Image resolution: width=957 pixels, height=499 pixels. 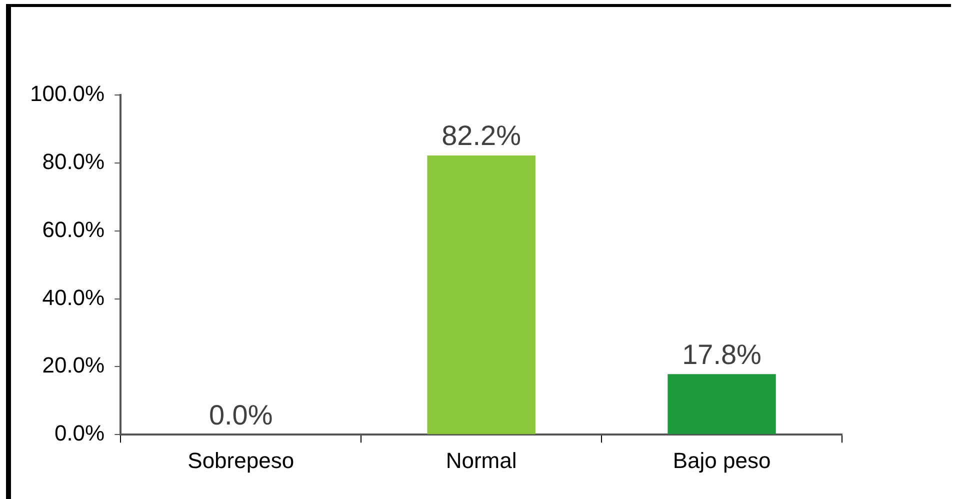 I want to click on y-tick-label: 20.0%, so click(x=73, y=365).